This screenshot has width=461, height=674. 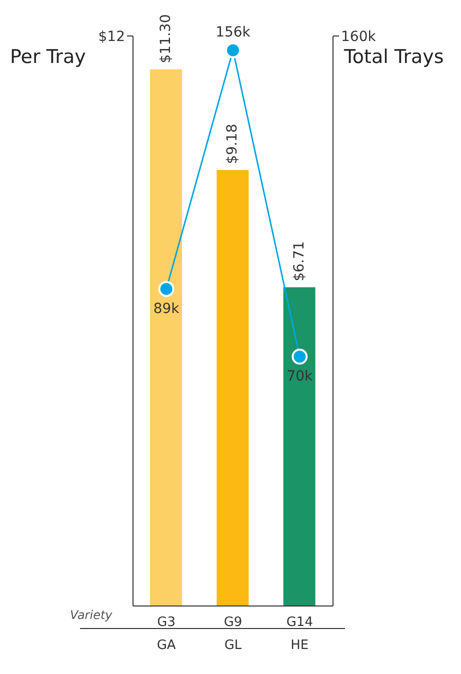 I want to click on data-label: $9.18, so click(x=232, y=144).